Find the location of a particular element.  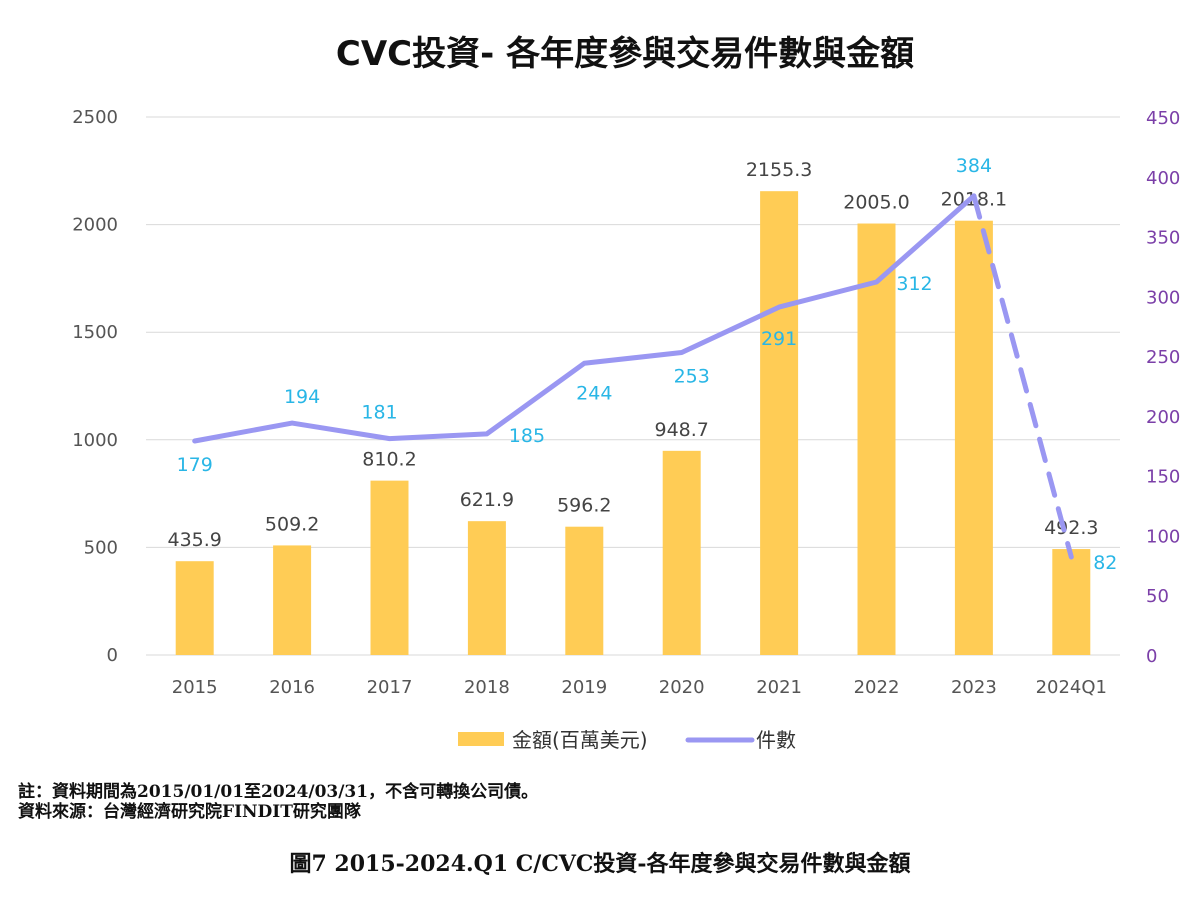

figure-caption: 圖7 2015-2024.Q1 C/CVC投資-各年度參與交易件數與金額 is located at coordinates (600, 864).